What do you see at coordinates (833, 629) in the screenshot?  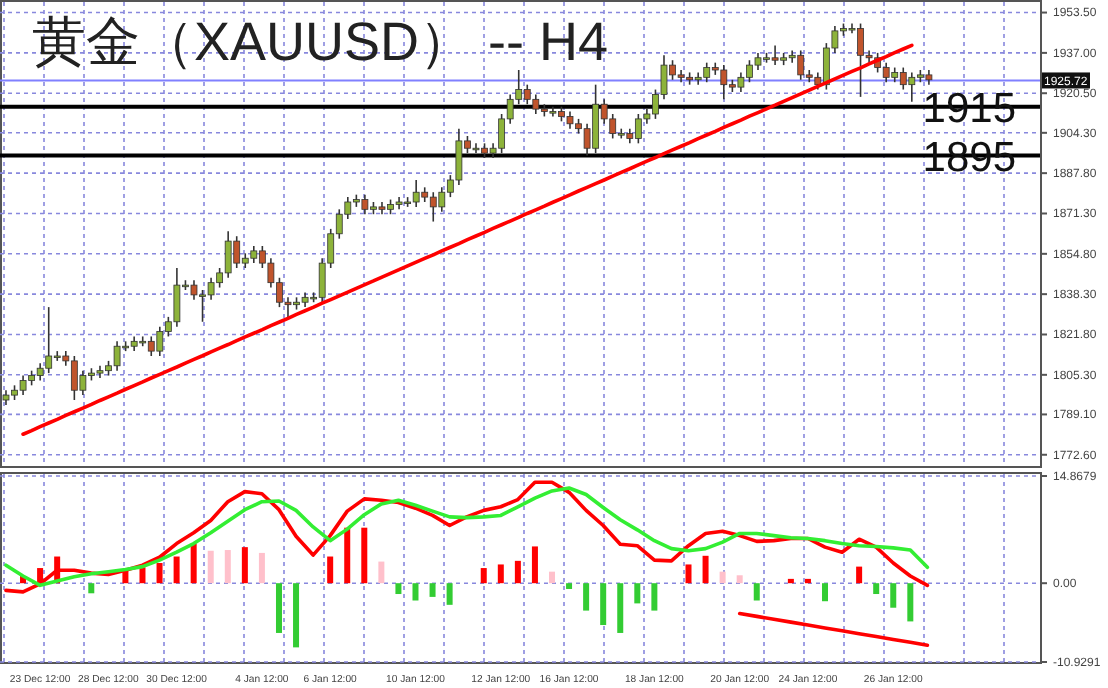 I see `line-series` at bounding box center [833, 629].